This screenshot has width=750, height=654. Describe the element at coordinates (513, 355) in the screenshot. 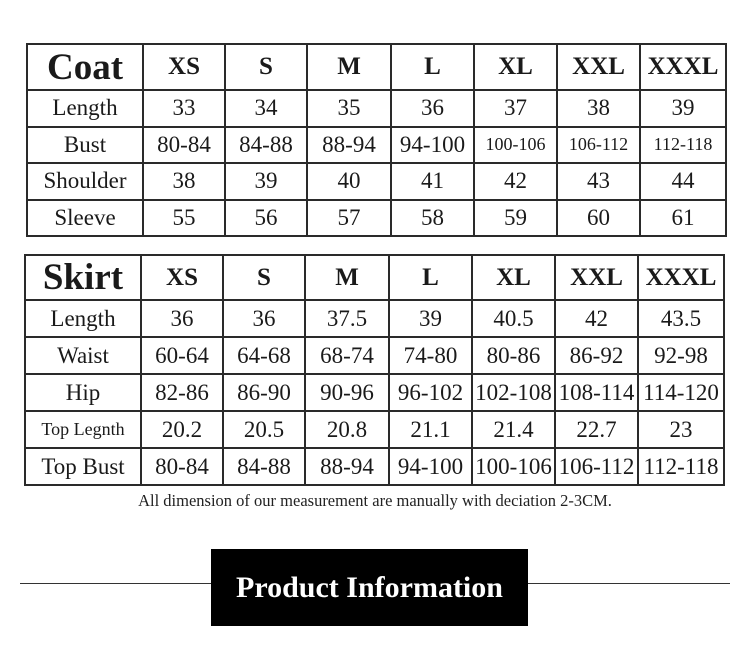

I see `table-cell: 80-86` at that location.